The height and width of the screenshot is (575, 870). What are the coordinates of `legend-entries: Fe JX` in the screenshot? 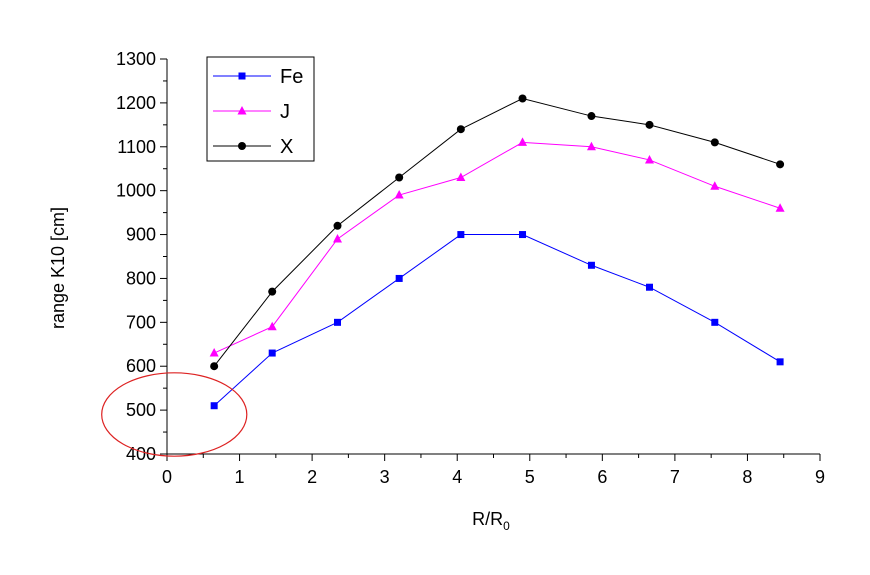 It's located at (258, 112).